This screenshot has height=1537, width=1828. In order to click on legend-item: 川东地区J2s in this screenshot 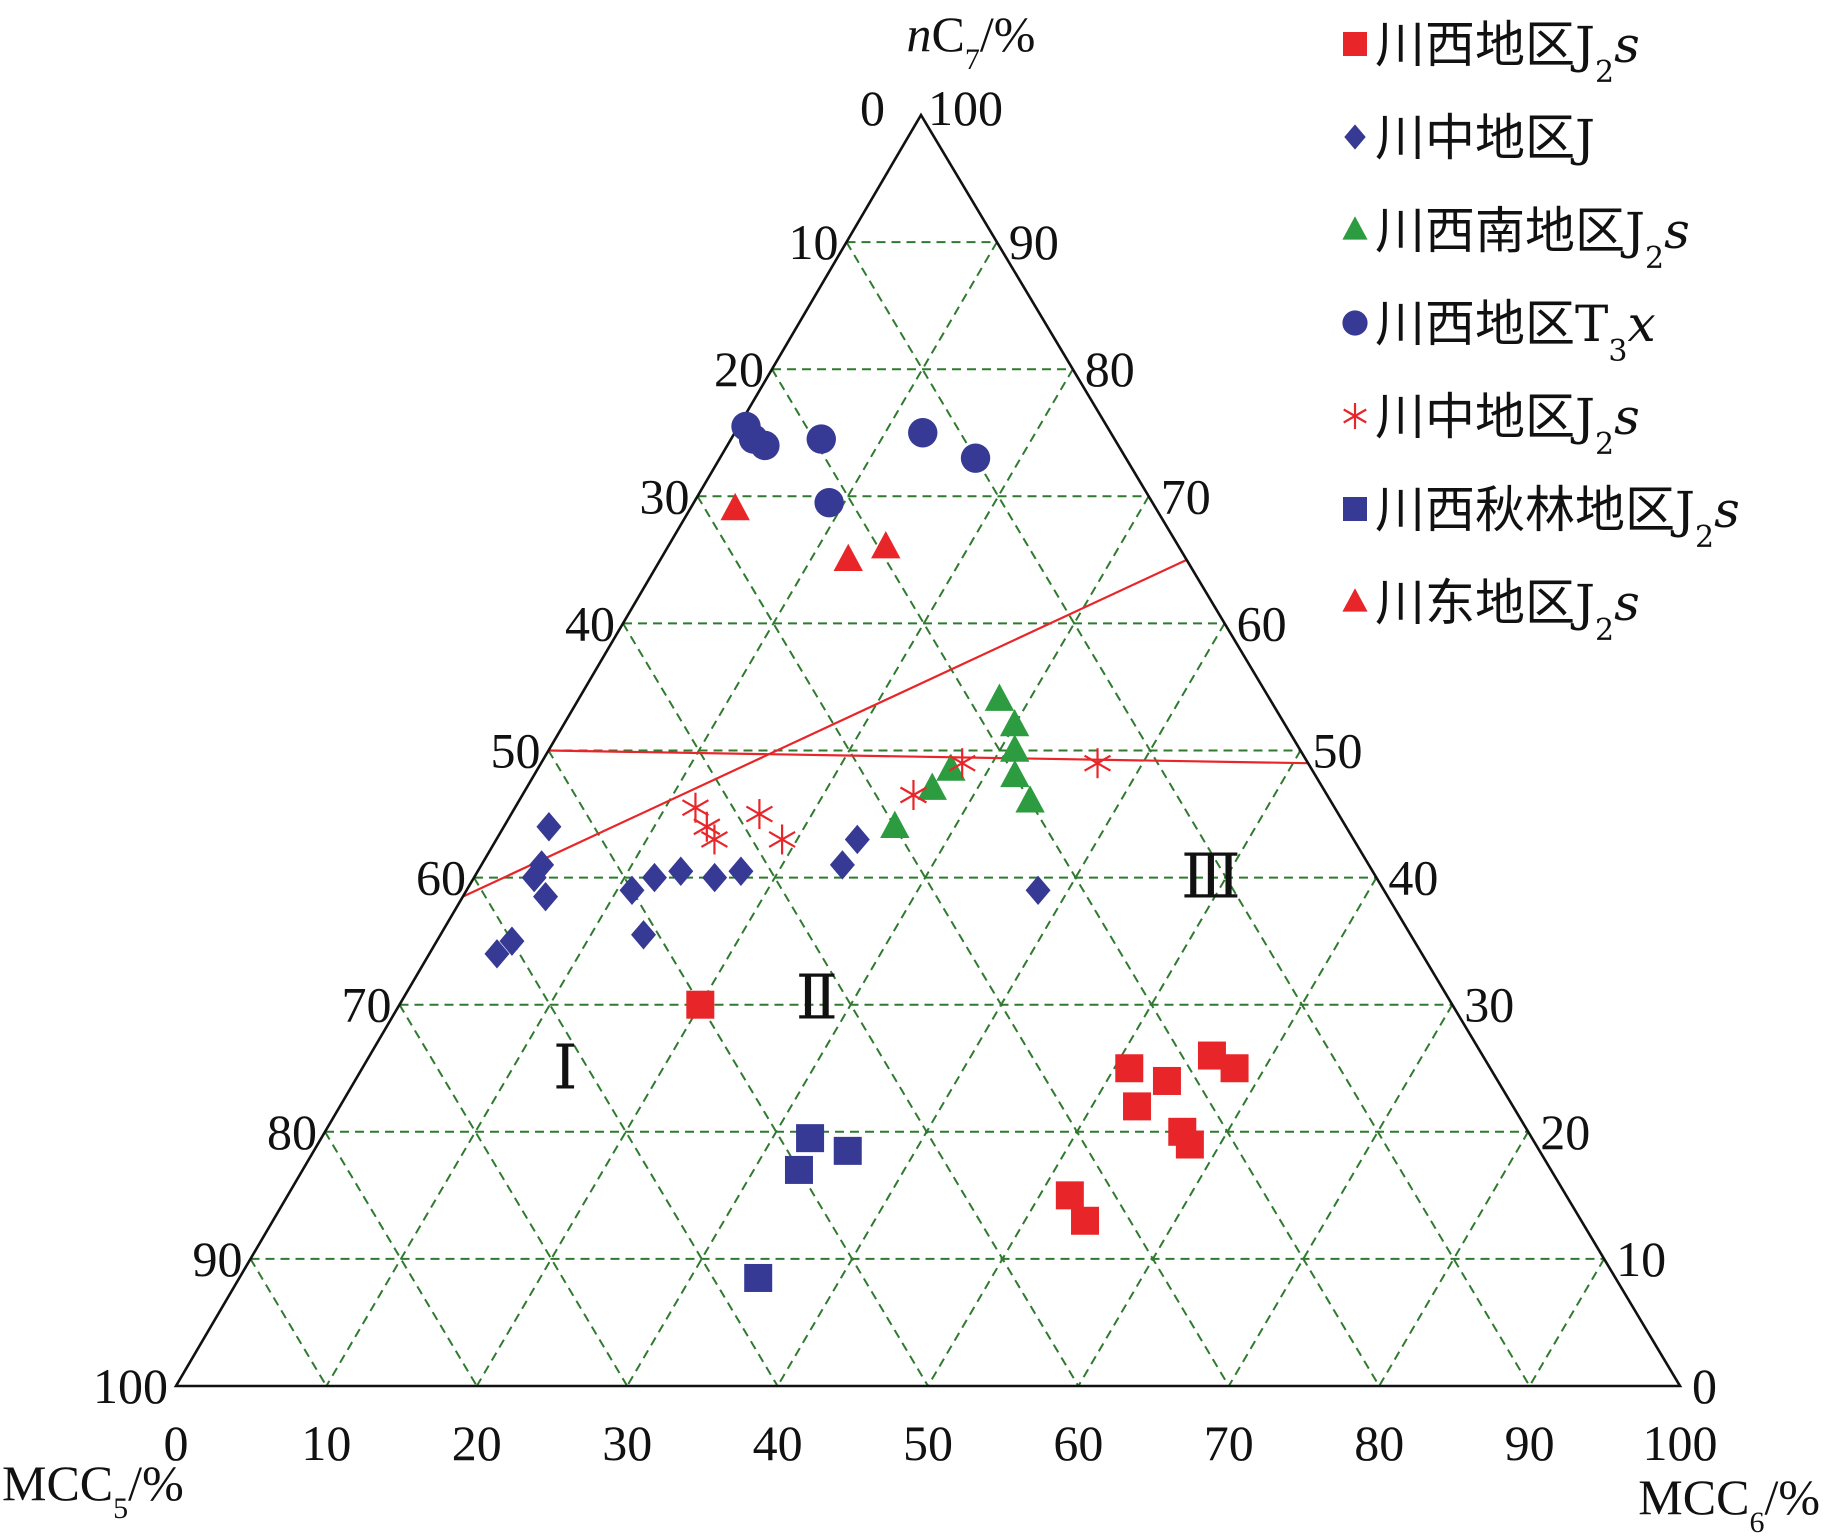, I will do `click(1491, 611)`.